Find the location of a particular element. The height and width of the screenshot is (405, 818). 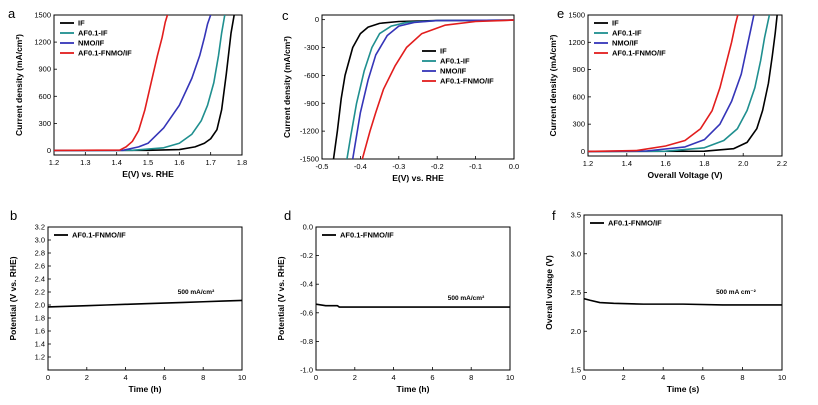

x-tick-label: -0.5 is located at coordinates (322, 166).